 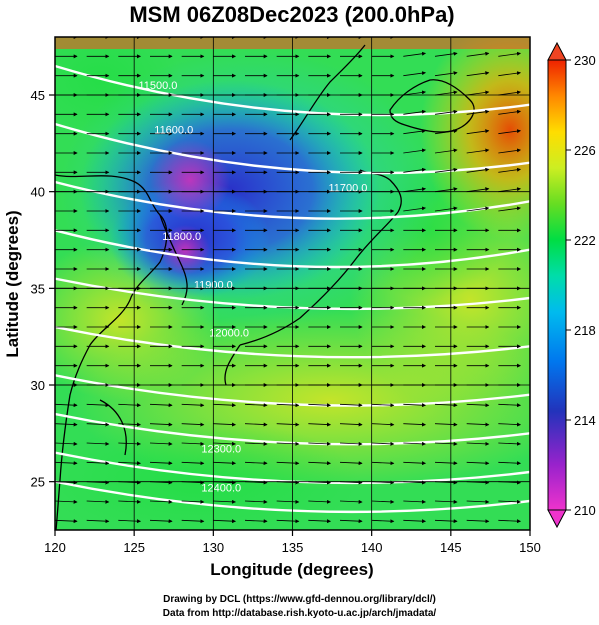 What do you see at coordinates (293, 547) in the screenshot?
I see `x-tick-label: 135` at bounding box center [293, 547].